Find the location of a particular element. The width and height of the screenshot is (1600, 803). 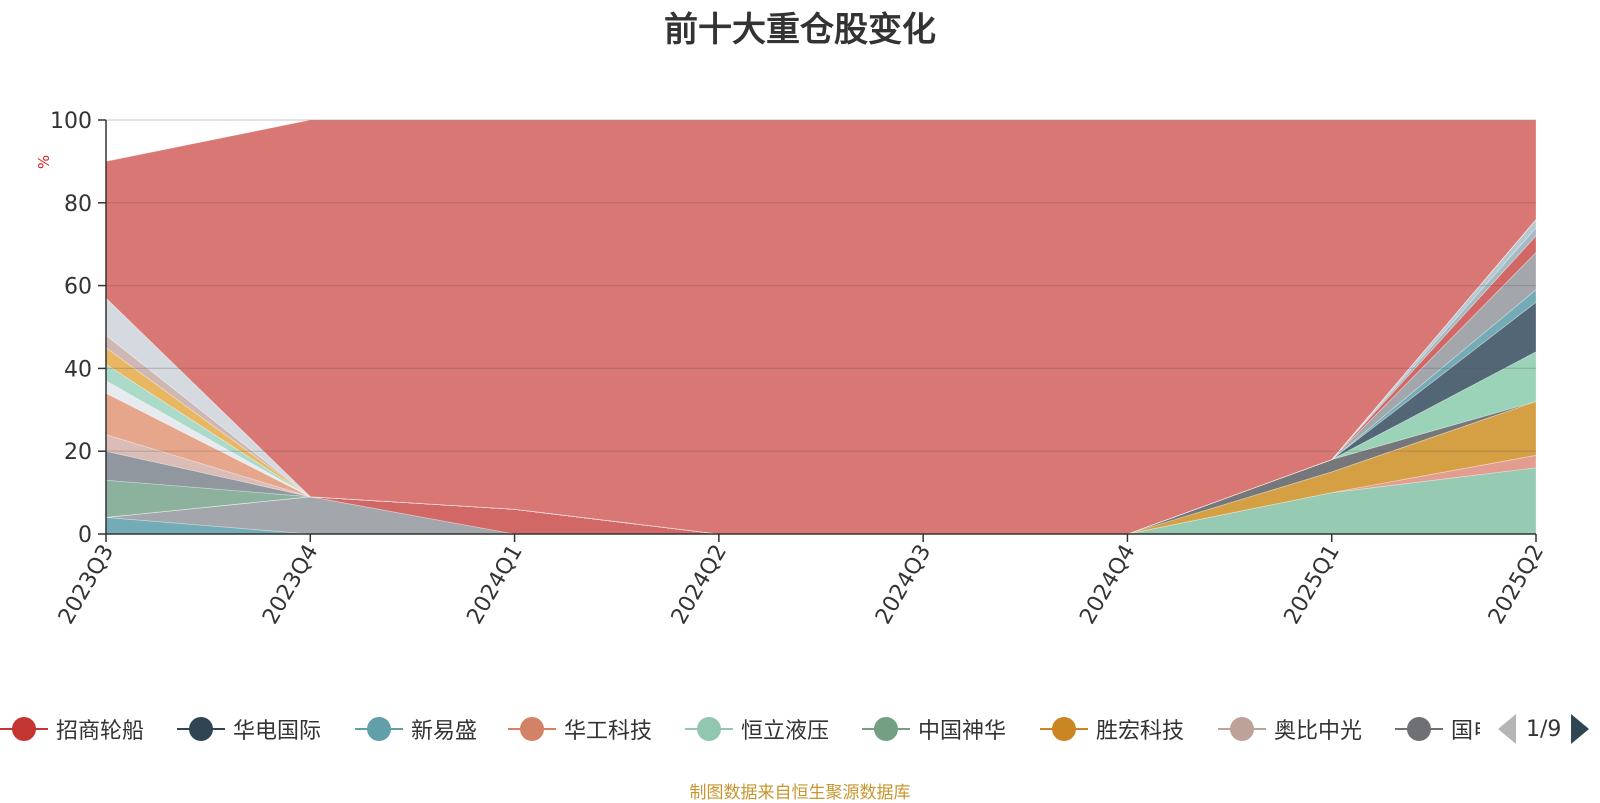

legend-item: 胜宏科技 is located at coordinates (1112, 729).